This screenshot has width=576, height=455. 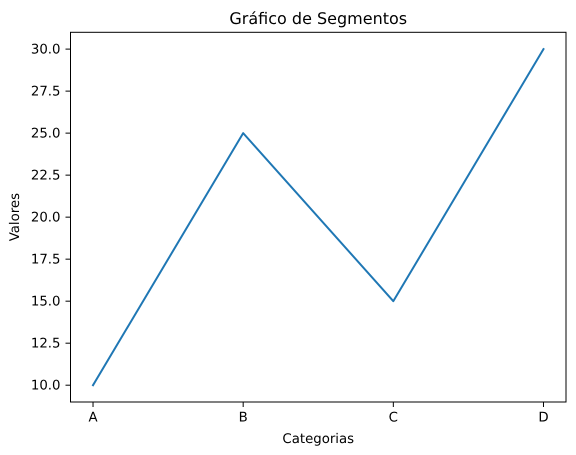 What do you see at coordinates (45, 260) in the screenshot?
I see `y-tick-label: 17.5` at bounding box center [45, 260].